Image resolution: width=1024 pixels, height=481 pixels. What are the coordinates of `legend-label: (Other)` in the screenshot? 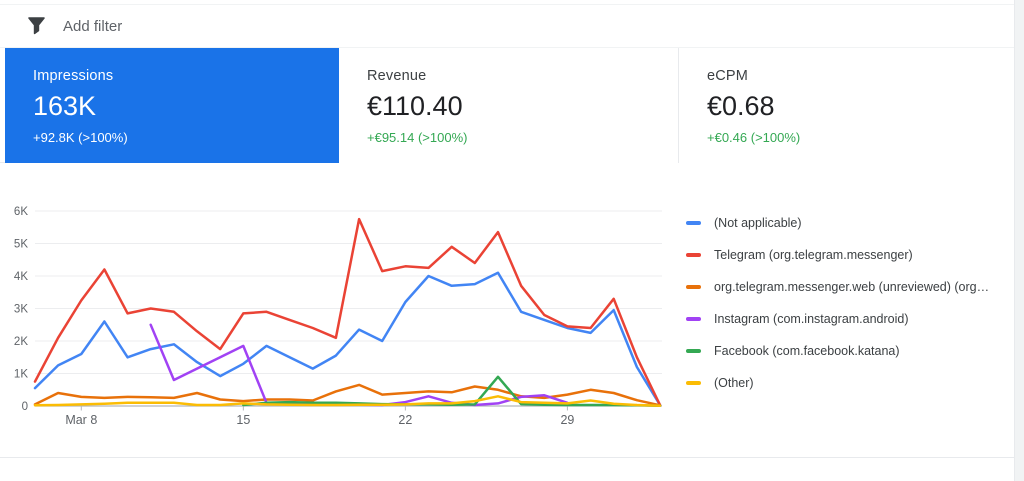 It's located at (734, 383).